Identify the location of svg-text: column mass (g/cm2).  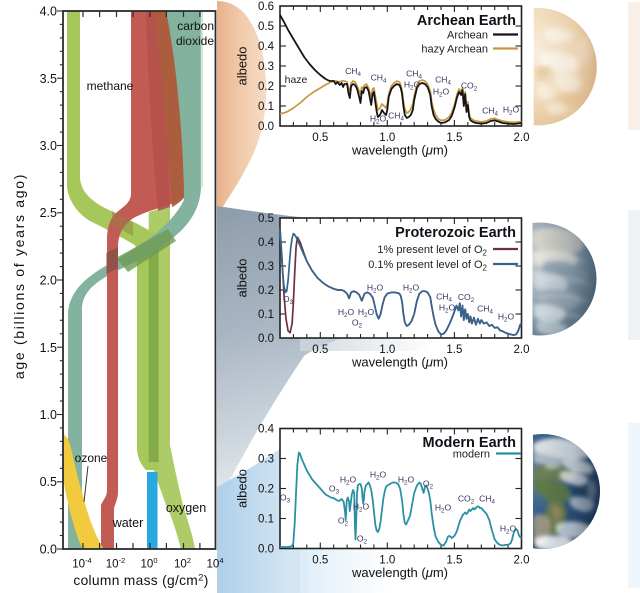
(140, 581).